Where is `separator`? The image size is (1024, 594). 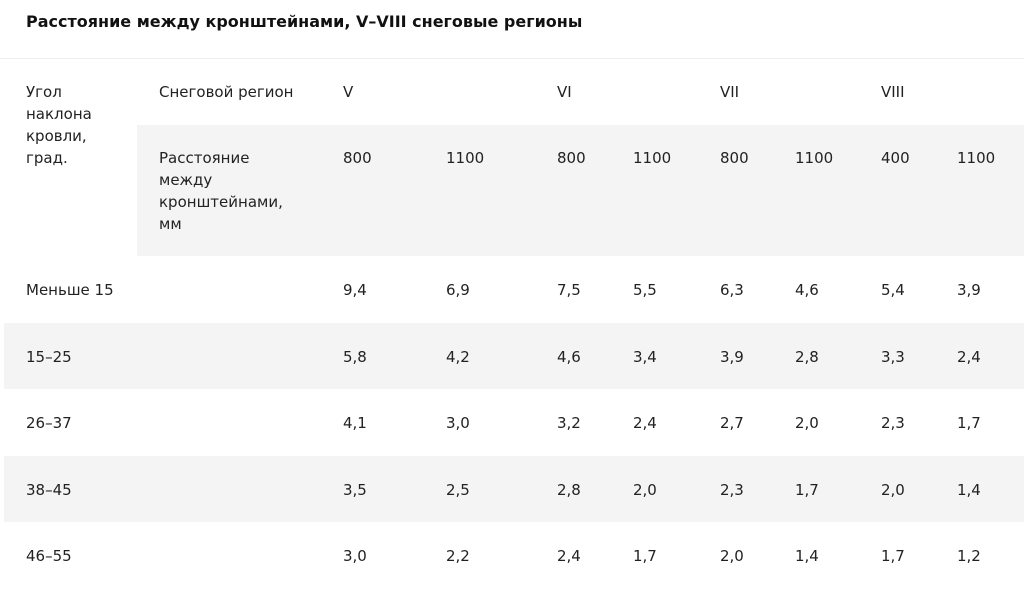
separator is located at coordinates (512, 58).